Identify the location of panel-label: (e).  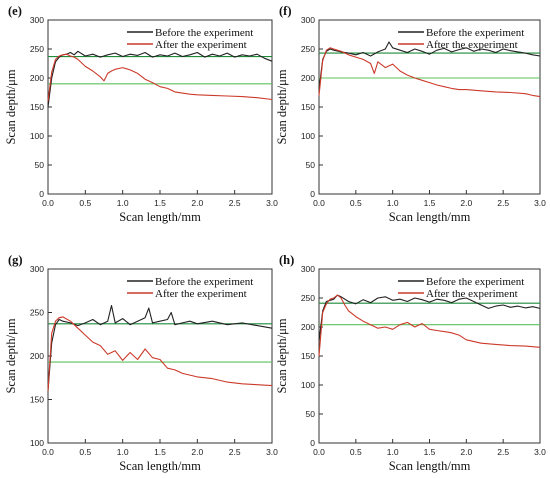
(15, 11).